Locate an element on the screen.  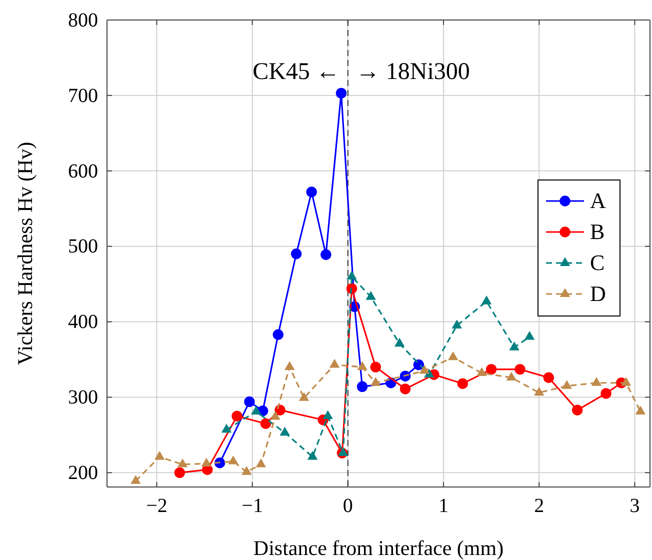
y-tick-label: 700 is located at coordinates (83, 95).